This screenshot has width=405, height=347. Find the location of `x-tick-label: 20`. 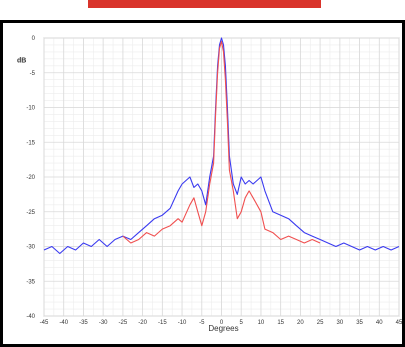

x-tick-label: 20 is located at coordinates (300, 323).